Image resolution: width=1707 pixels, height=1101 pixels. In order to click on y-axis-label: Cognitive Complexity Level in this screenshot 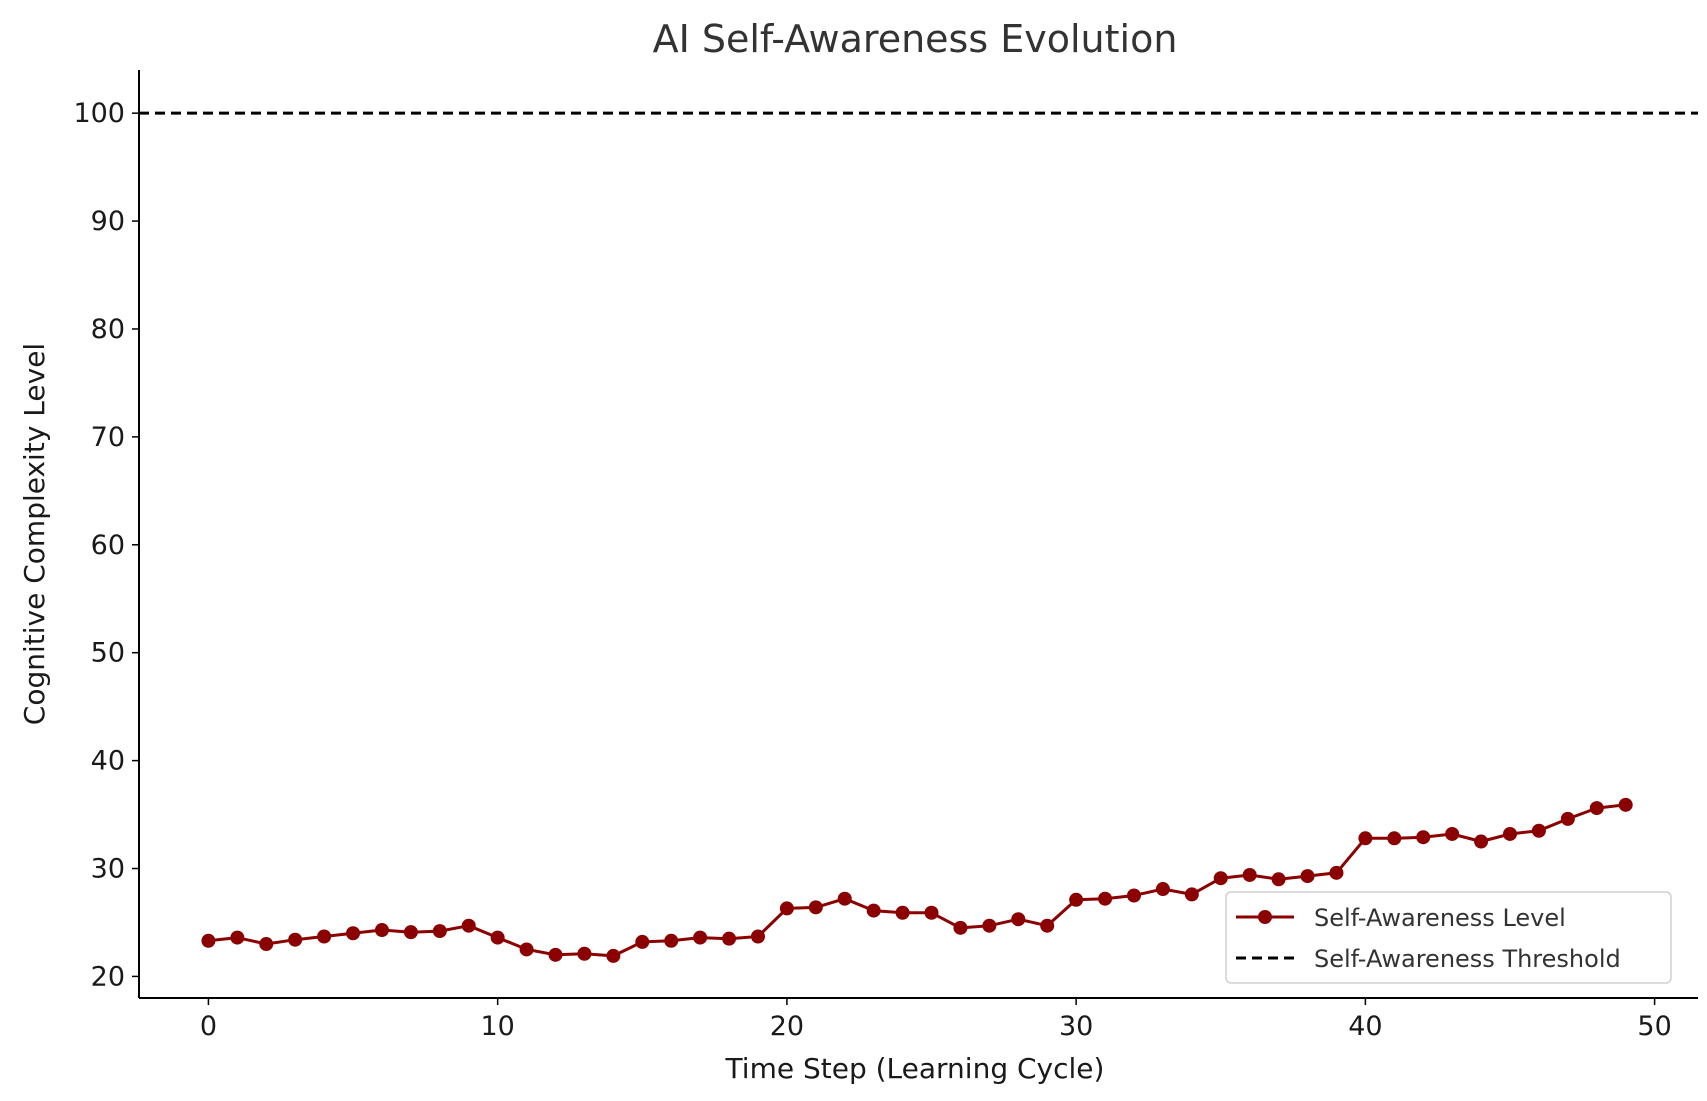, I will do `click(34, 534)`.